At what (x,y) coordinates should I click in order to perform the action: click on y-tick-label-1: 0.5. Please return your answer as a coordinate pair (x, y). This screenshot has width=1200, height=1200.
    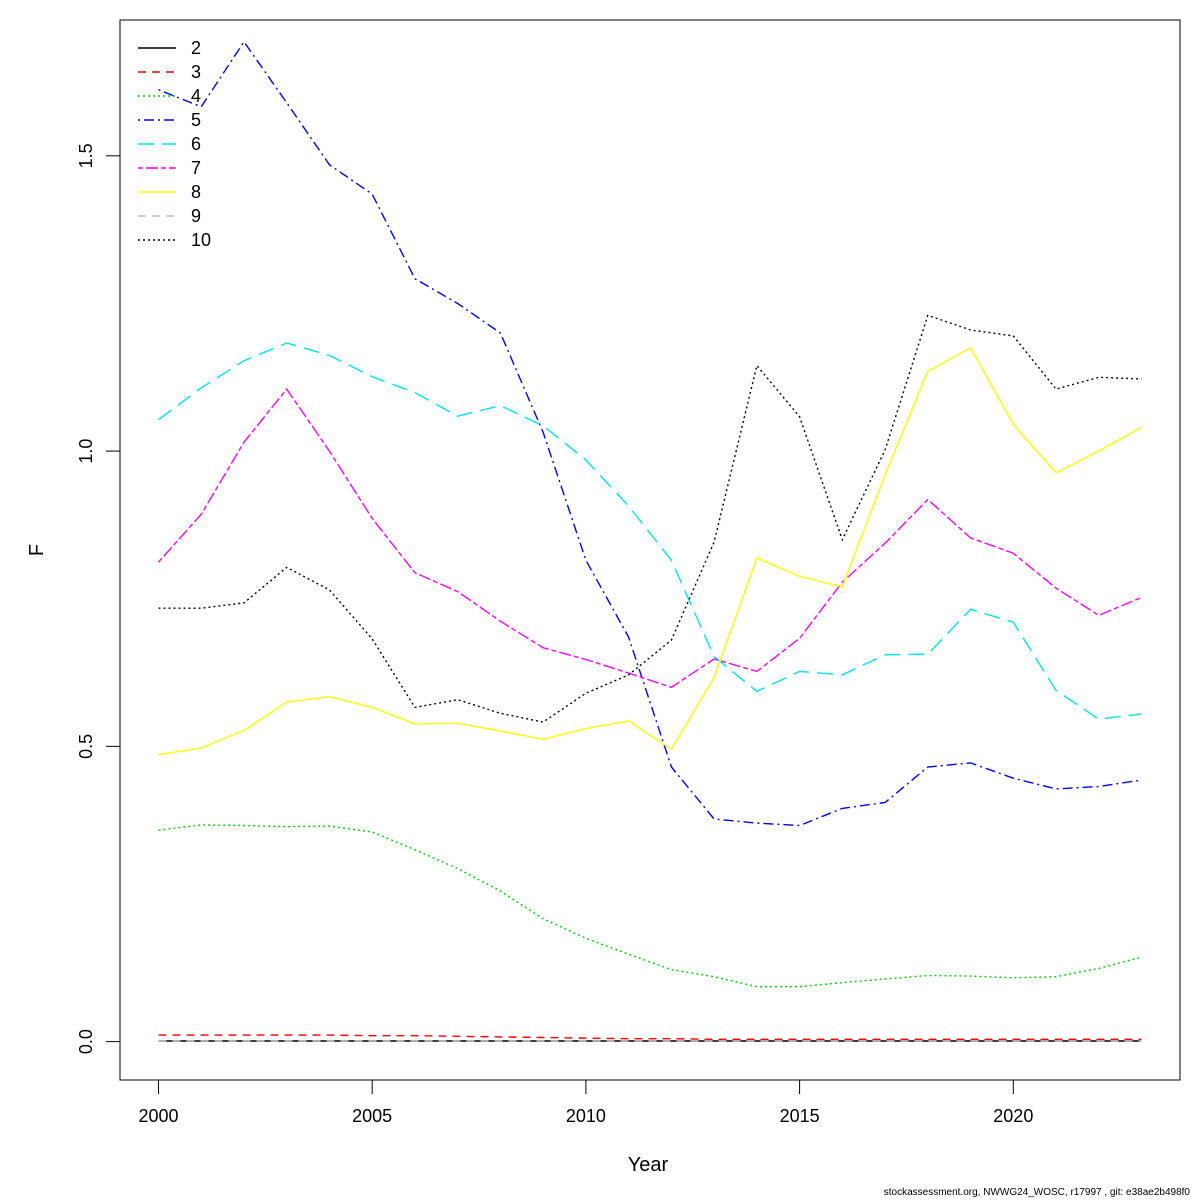
    Looking at the image, I should click on (86, 746).